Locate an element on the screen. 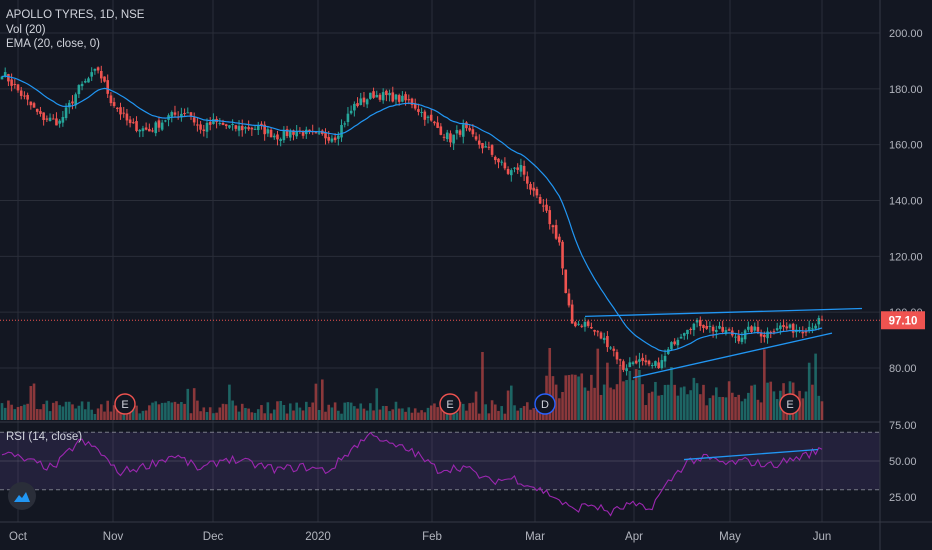 This screenshot has height=550, width=932. rsi-indicator-label: RSI (14, close) is located at coordinates (44, 437).